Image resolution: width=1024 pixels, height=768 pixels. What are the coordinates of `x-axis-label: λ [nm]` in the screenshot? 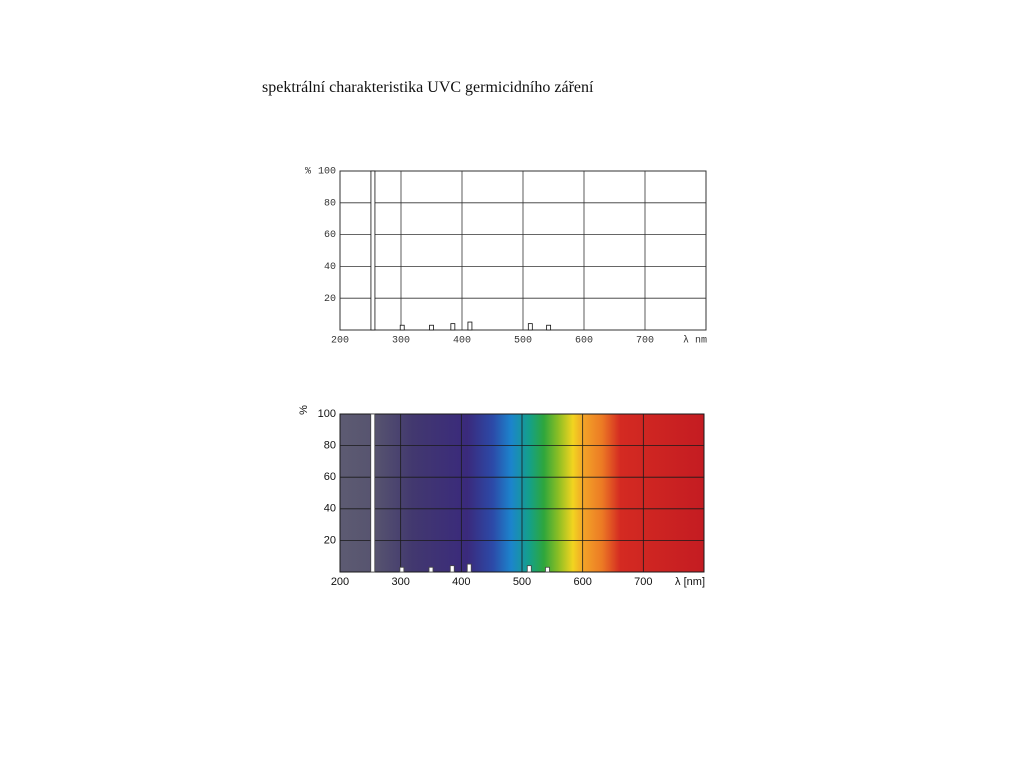 It's located at (690, 582).